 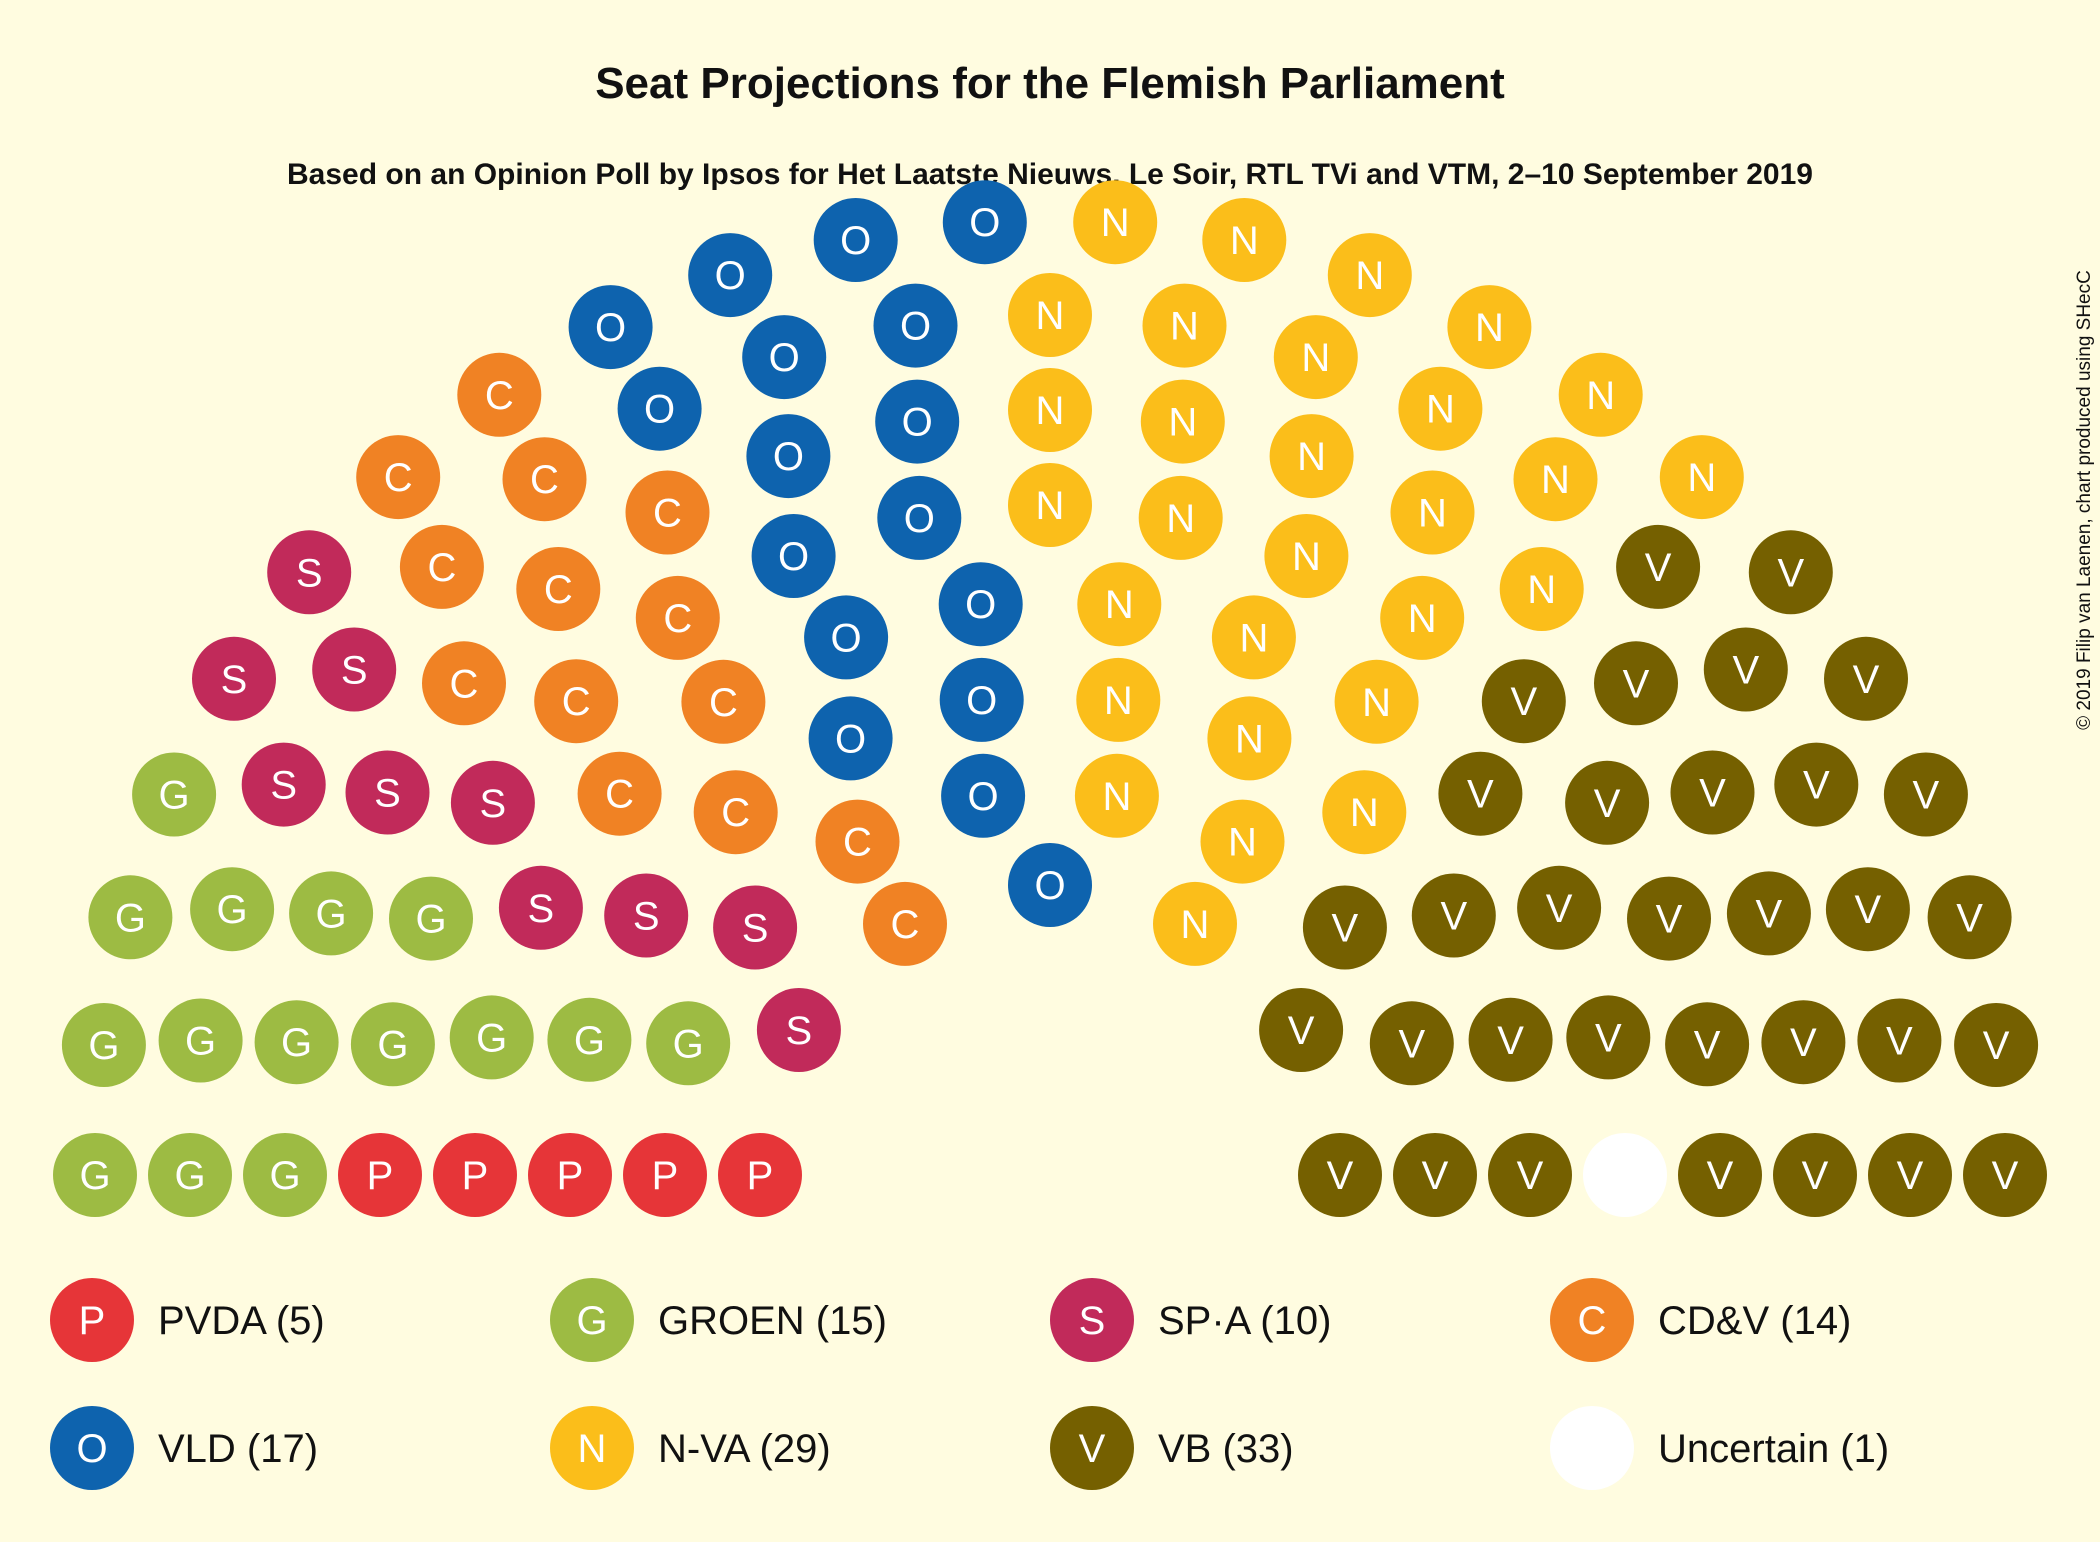 I want to click on seat-pvda: P, so click(x=665, y=1175).